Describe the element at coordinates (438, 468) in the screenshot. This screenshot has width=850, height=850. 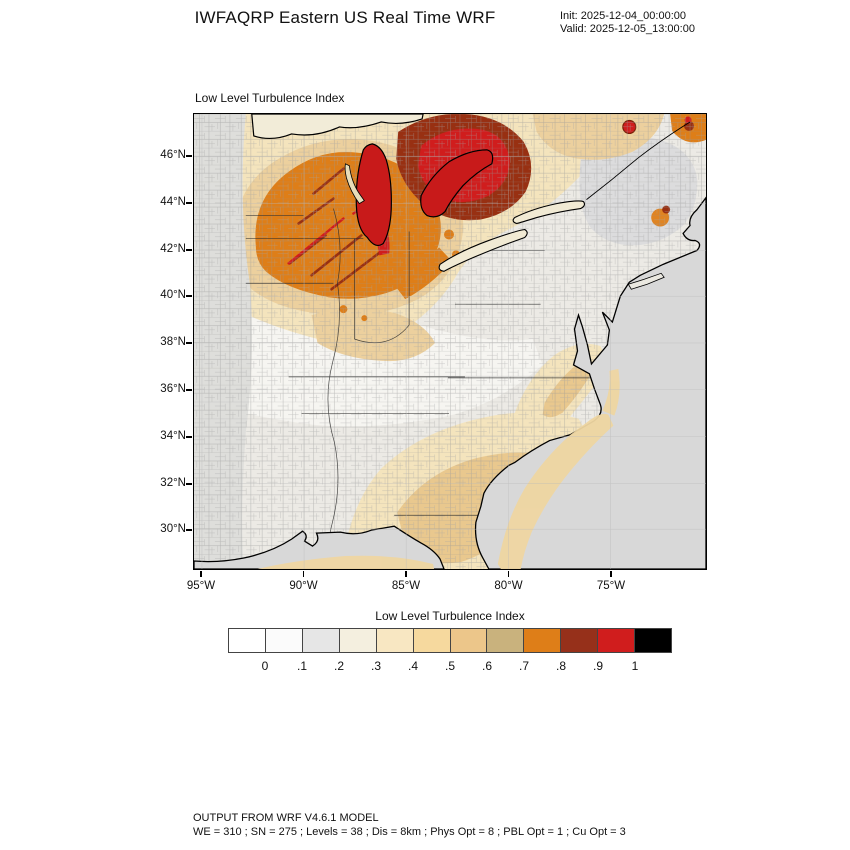
I see `offshore-warm-band` at that location.